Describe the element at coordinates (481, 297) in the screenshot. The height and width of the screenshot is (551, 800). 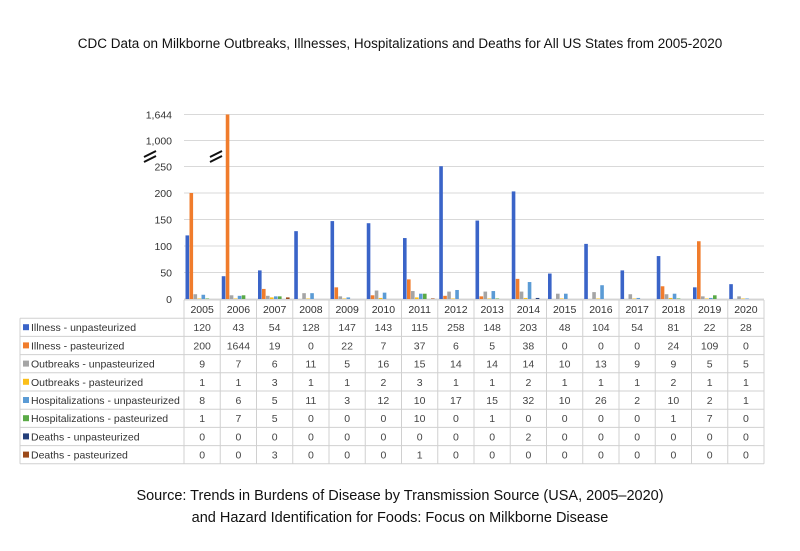
I see `bar-illness-pasteurized-2013` at that location.